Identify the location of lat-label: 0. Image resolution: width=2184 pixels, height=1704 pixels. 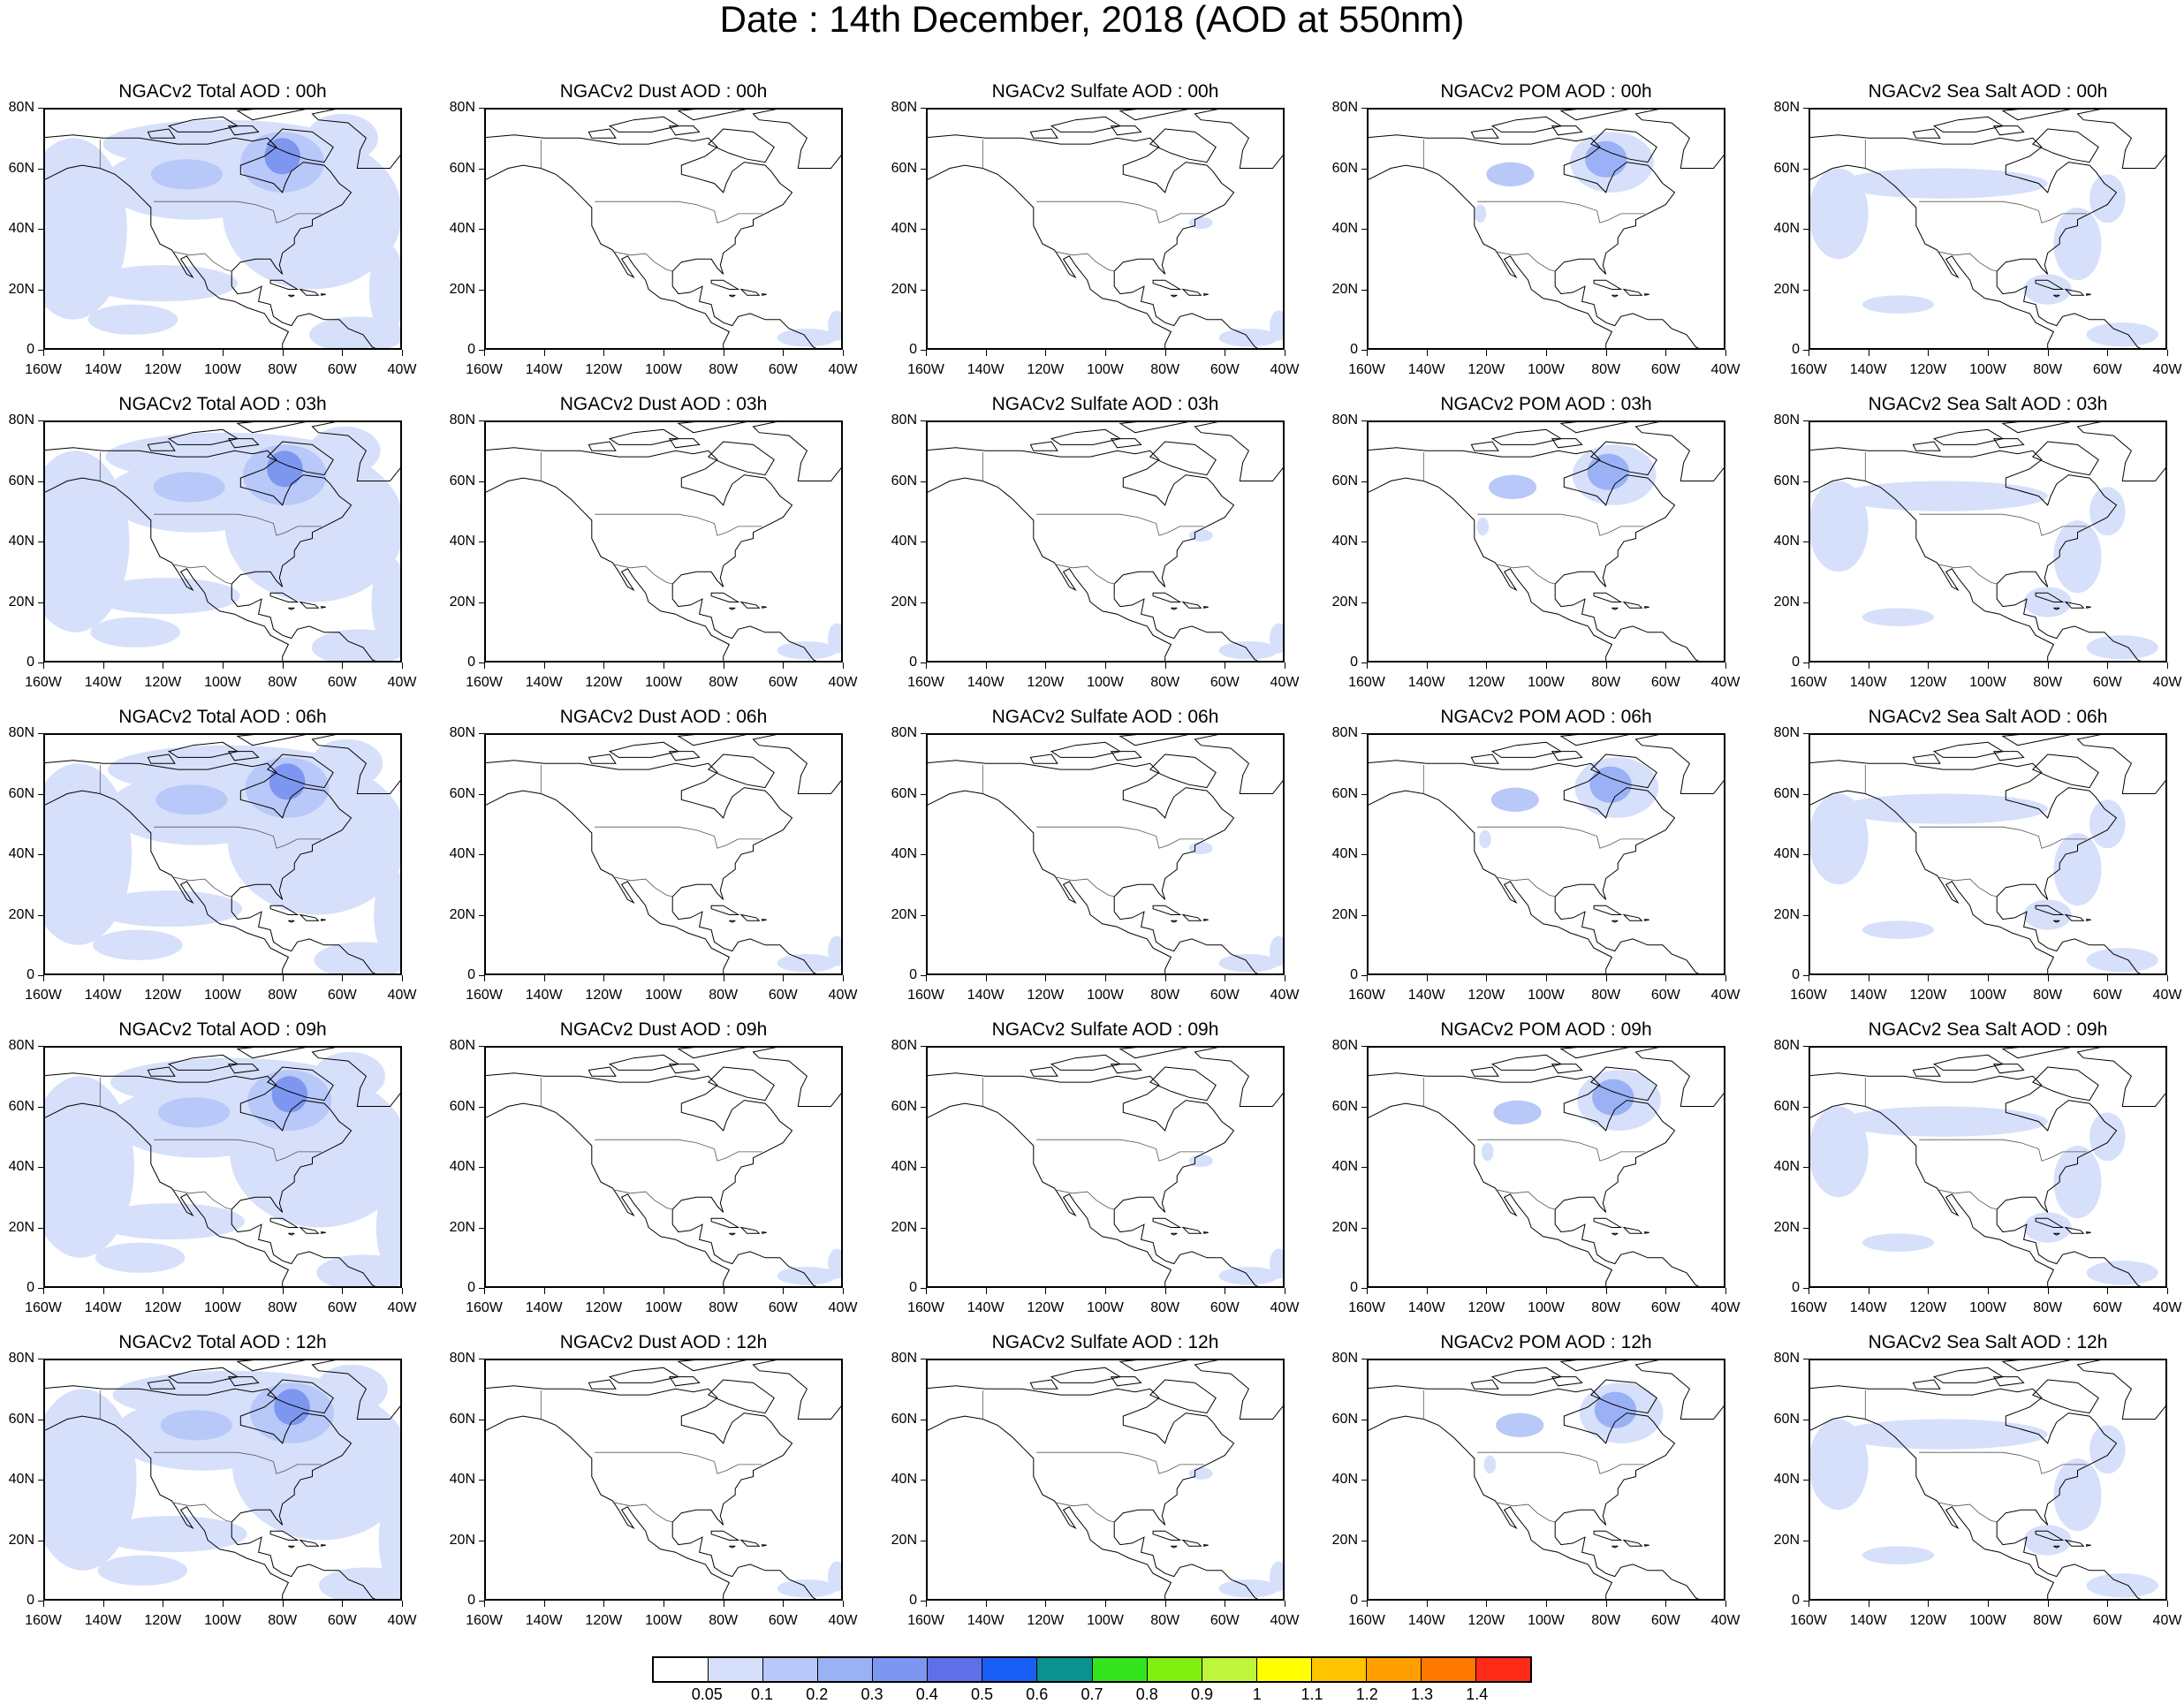
(30, 1600).